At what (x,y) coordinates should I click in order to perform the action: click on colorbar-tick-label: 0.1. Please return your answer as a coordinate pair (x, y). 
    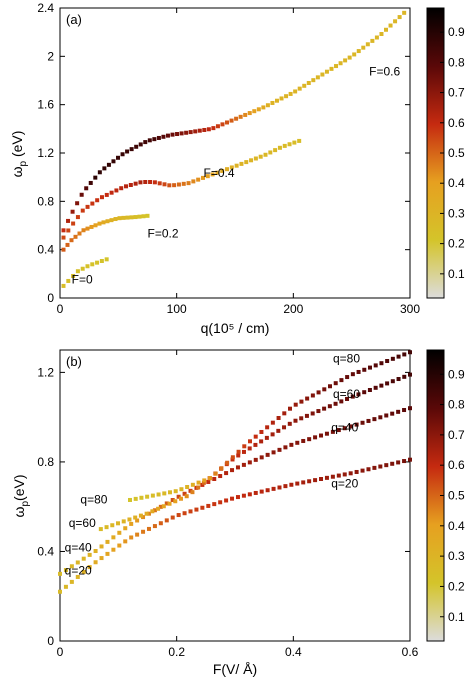
    Looking at the image, I should click on (456, 617).